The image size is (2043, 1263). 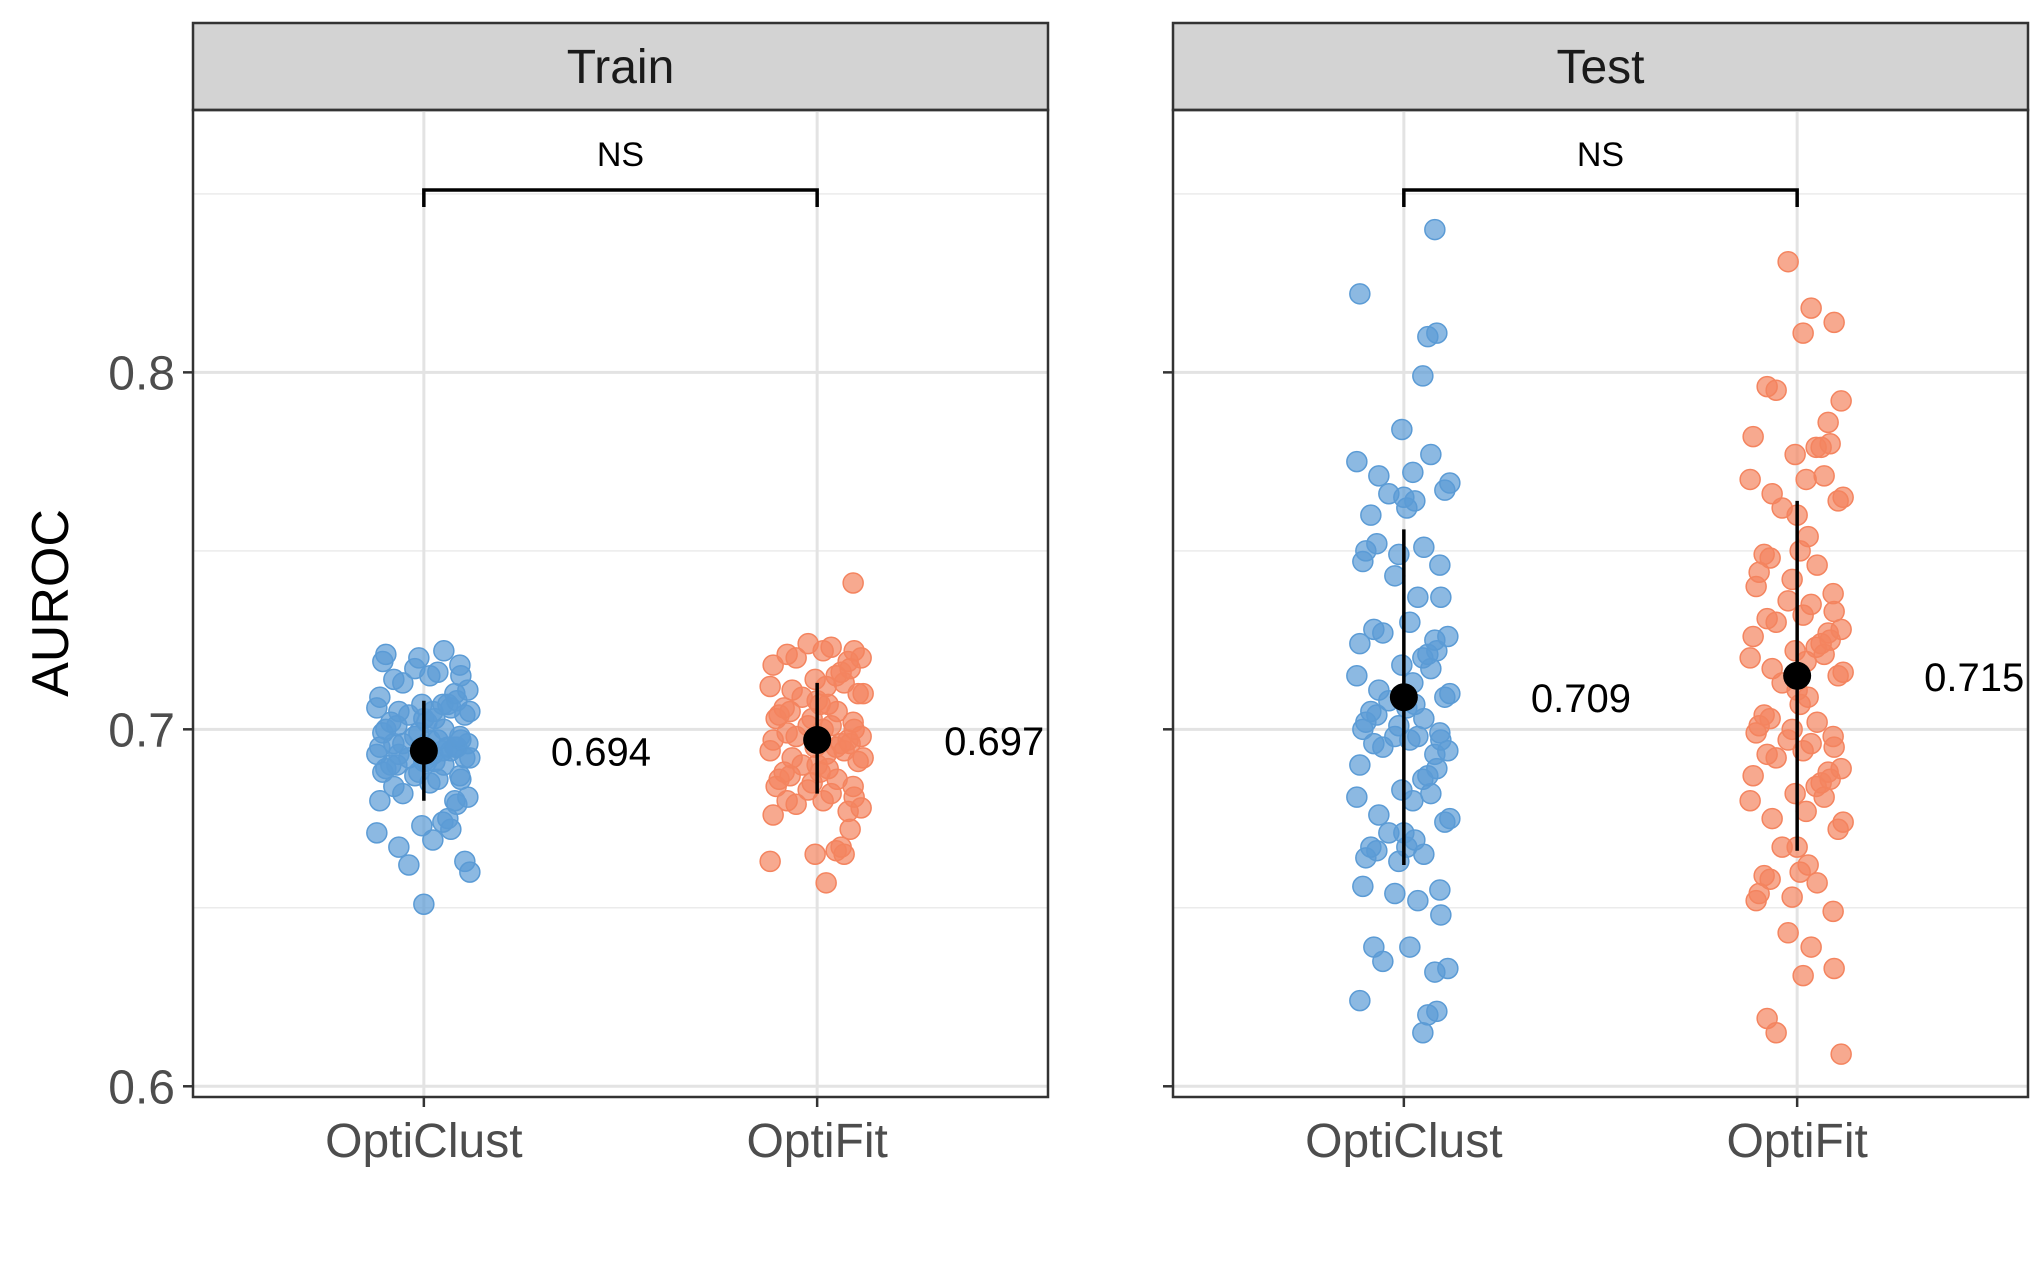 I want to click on significance-label: NS, so click(x=620, y=155).